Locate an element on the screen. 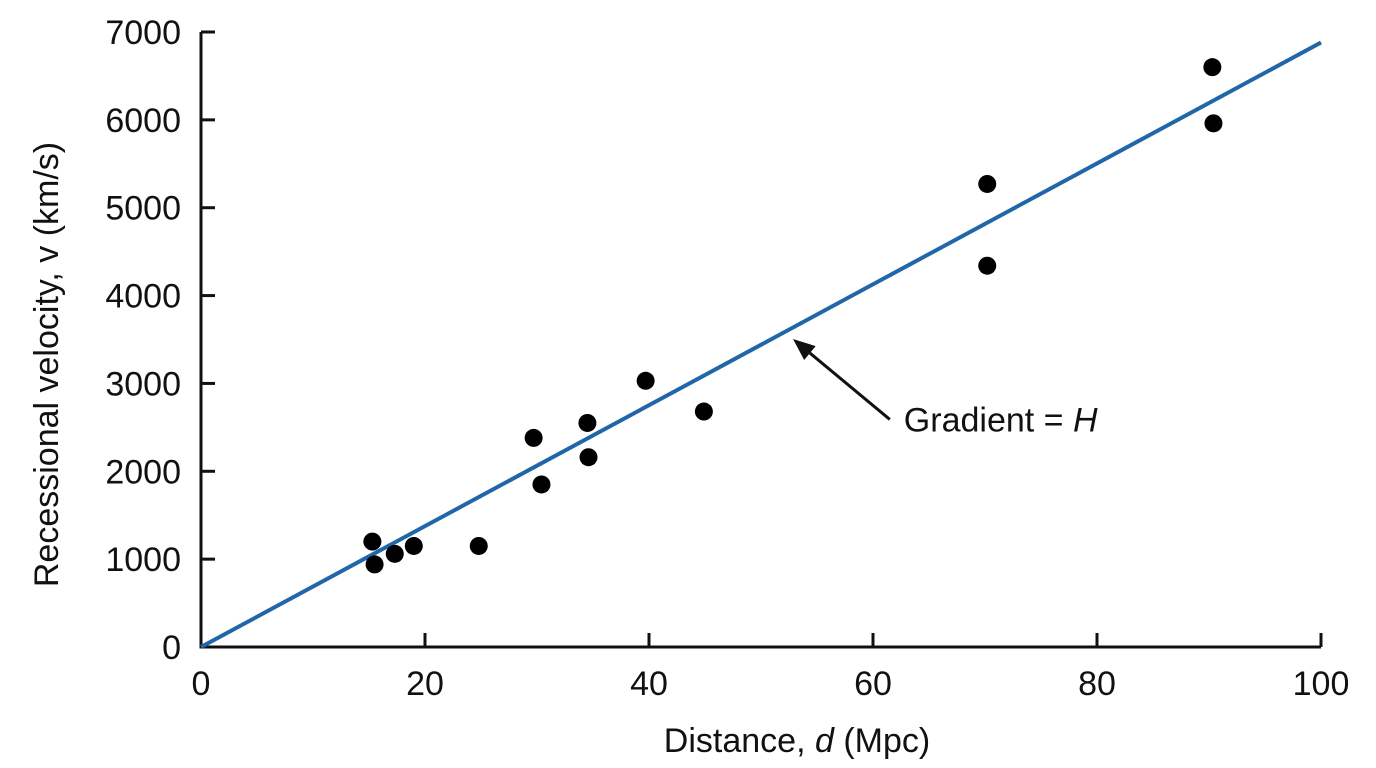  y-tick-label: 3000 is located at coordinates (143, 384).